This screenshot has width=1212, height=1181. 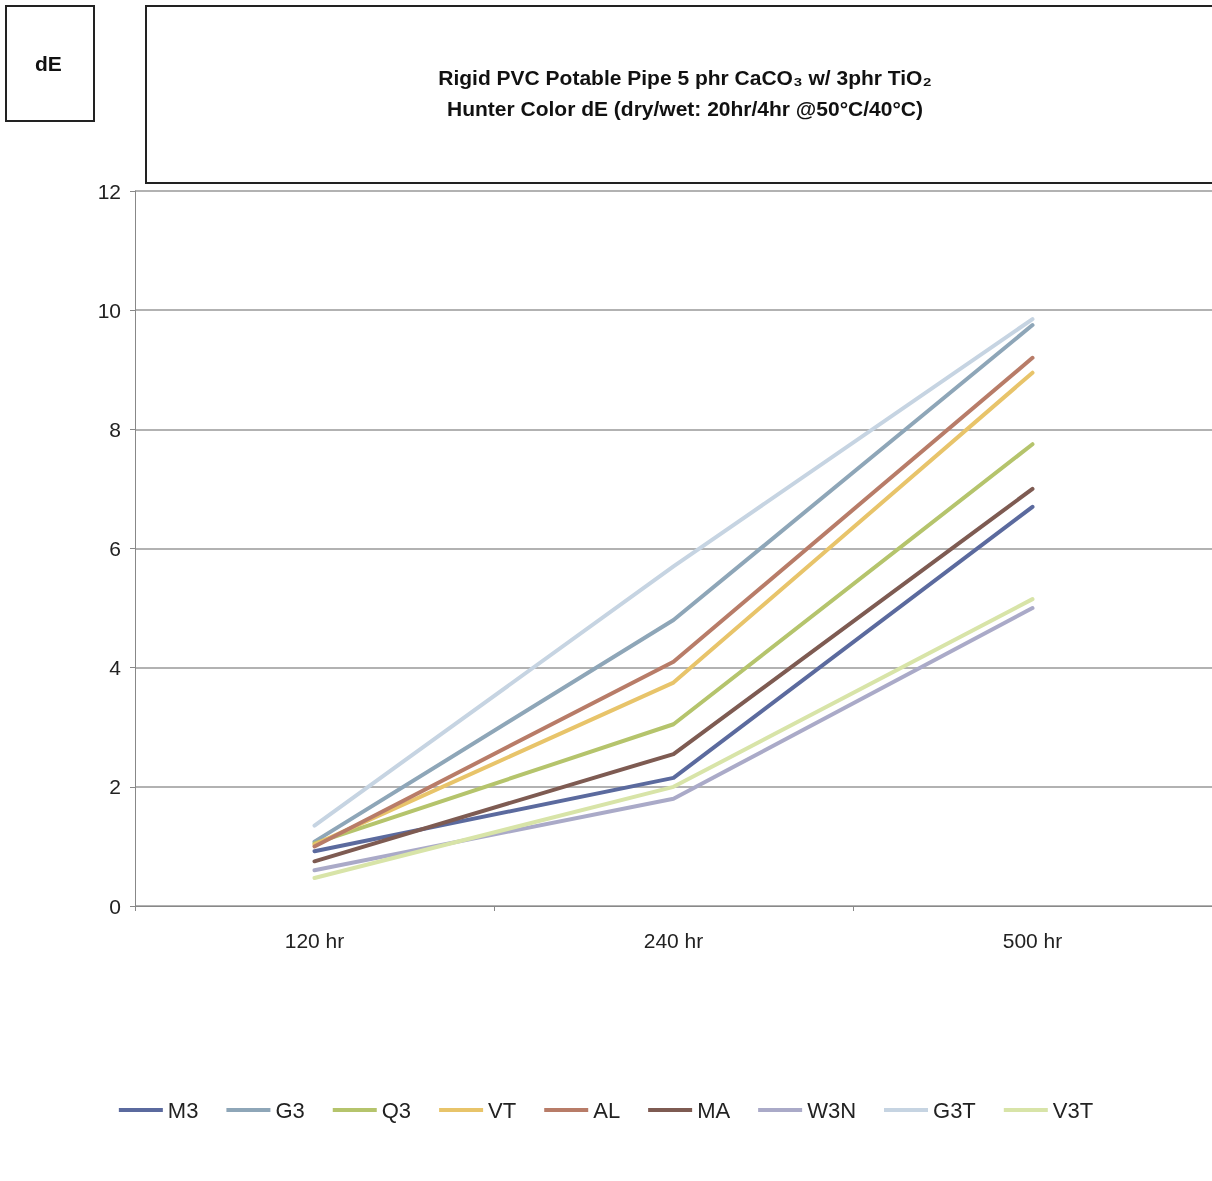 What do you see at coordinates (832, 1110) in the screenshot?
I see `legend-label: W3N` at bounding box center [832, 1110].